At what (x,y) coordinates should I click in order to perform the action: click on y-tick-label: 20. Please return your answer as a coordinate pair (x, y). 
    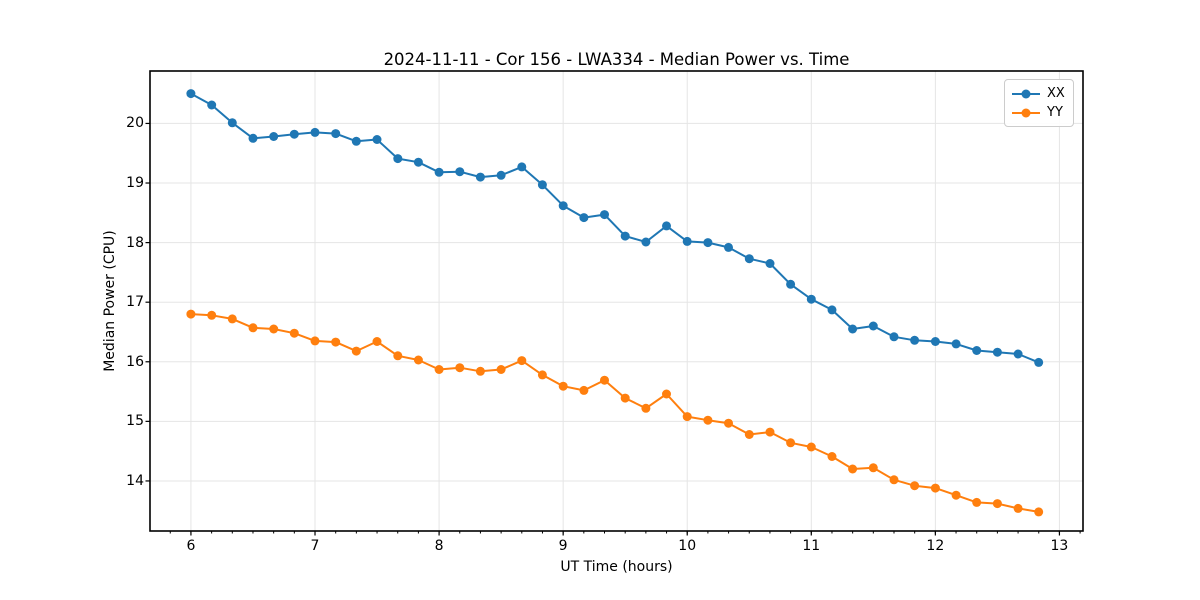
    Looking at the image, I should click on (135, 123).